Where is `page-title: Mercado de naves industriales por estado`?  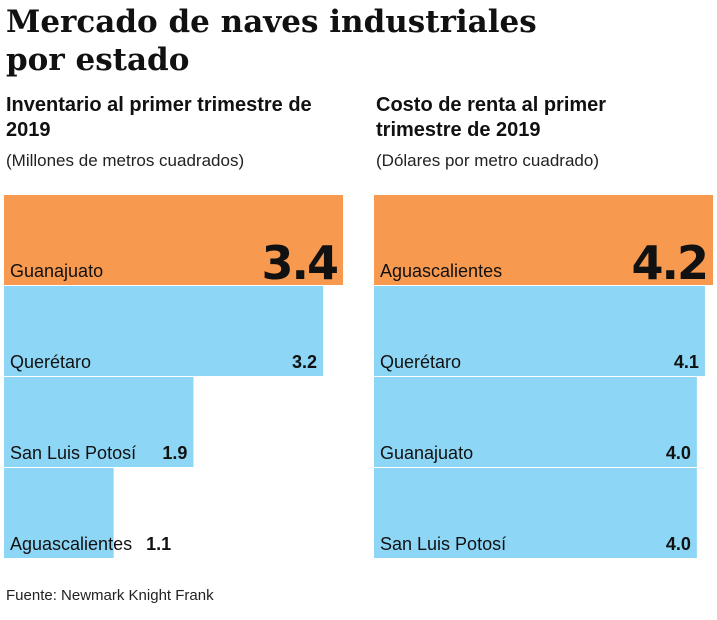
page-title: Mercado de naves industriales por estado is located at coordinates (271, 41).